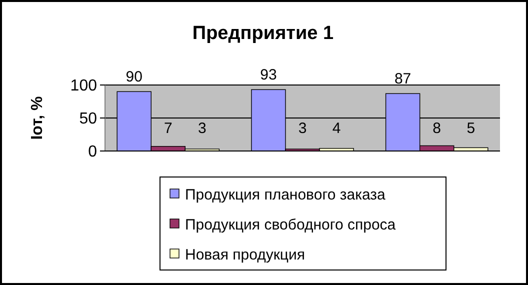 This screenshot has height=285, width=528. Describe the element at coordinates (93, 152) in the screenshot. I see `y-tick-label: 0` at that location.